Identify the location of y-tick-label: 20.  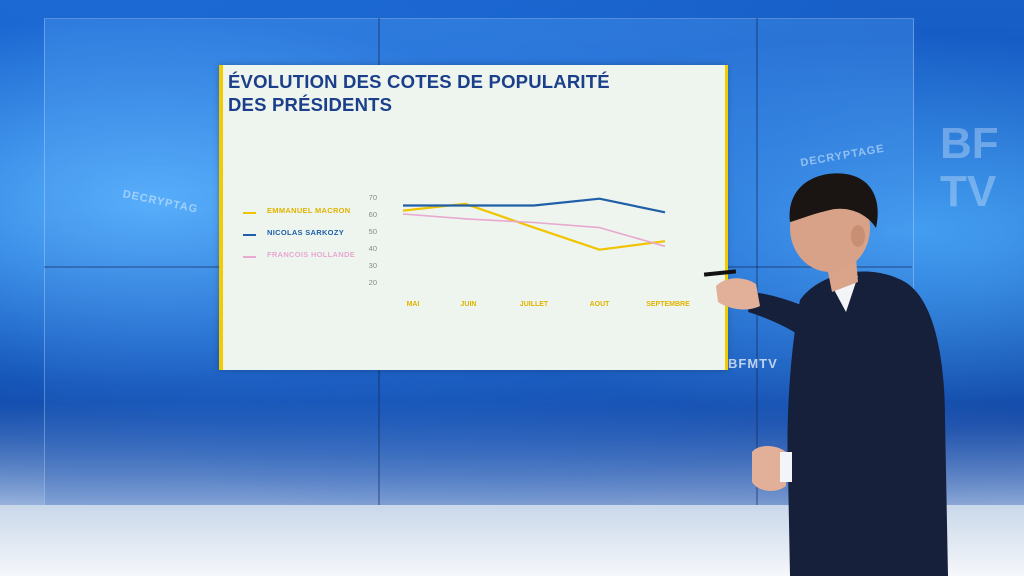
(373, 282).